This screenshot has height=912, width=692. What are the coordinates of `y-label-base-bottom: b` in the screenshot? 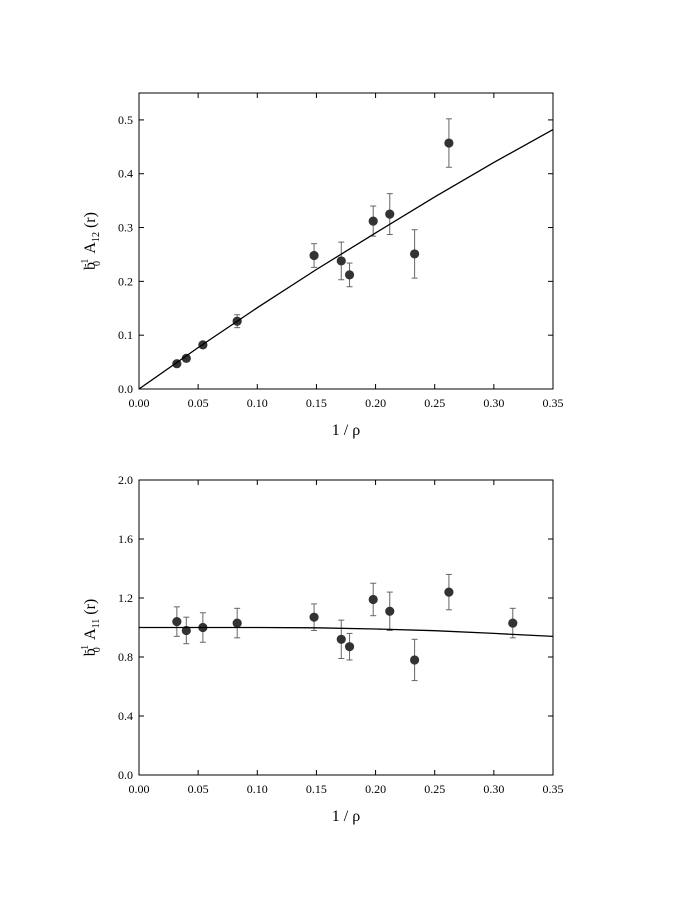 It's located at (90, 652).